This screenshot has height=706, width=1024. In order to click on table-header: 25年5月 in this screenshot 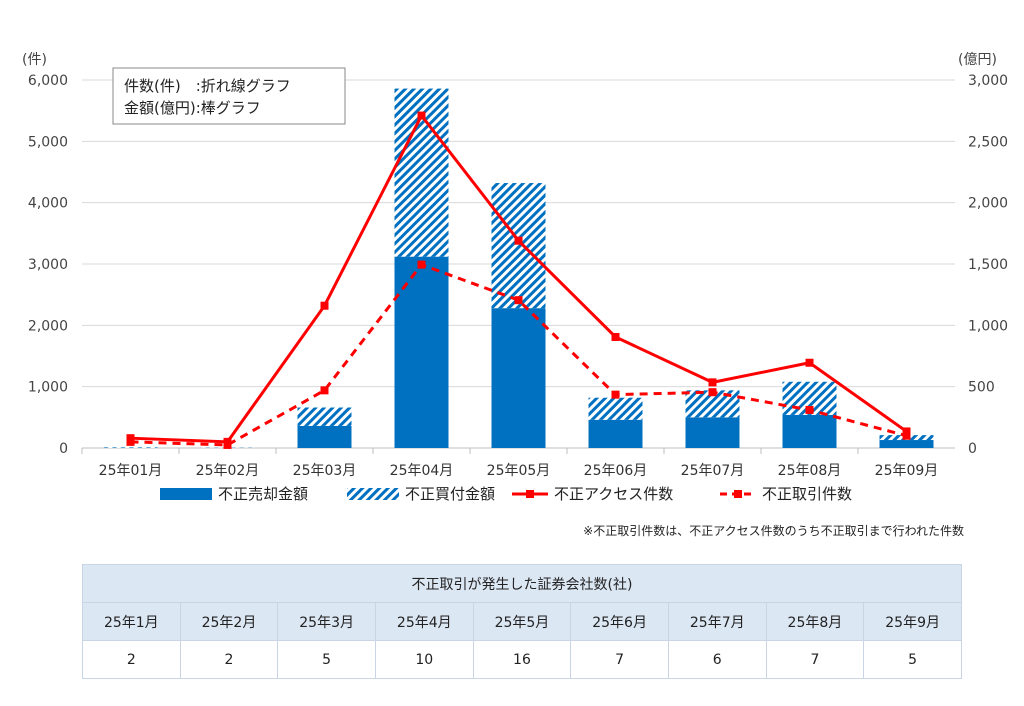, I will do `click(522, 621)`.